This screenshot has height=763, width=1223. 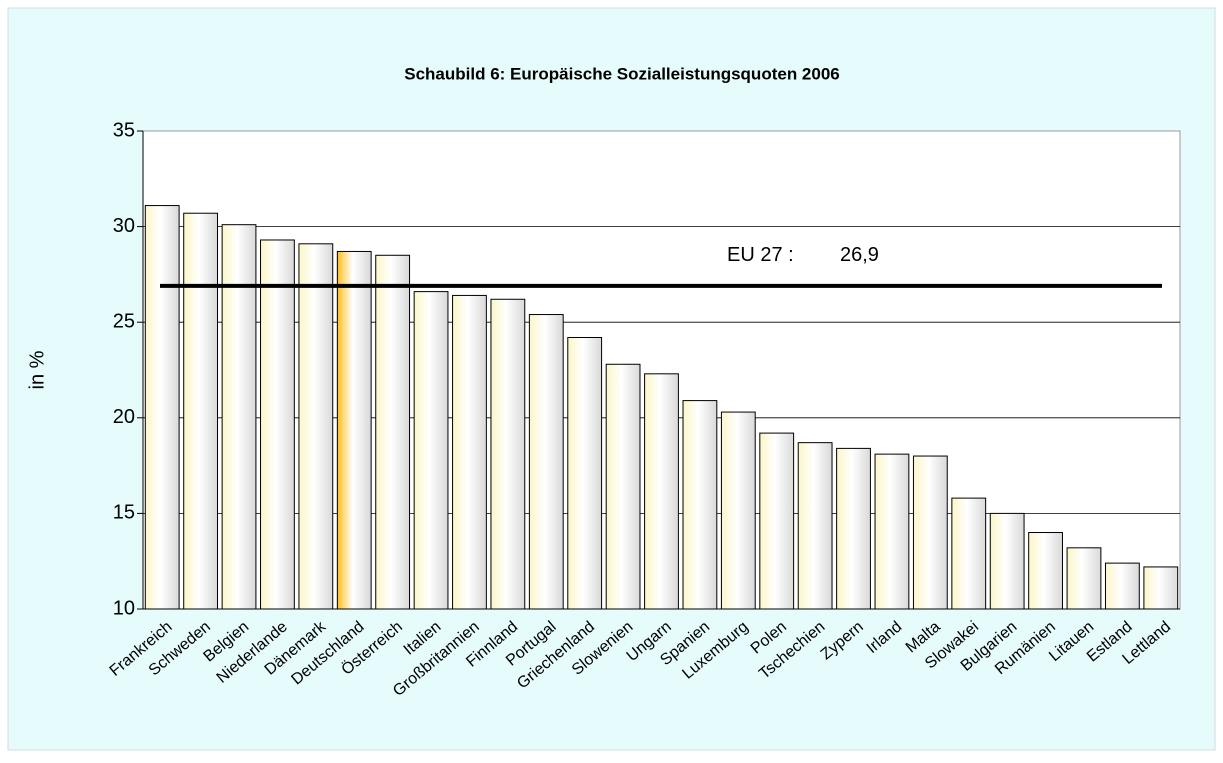 I want to click on y-tick-label: 10, so click(x=124, y=608).